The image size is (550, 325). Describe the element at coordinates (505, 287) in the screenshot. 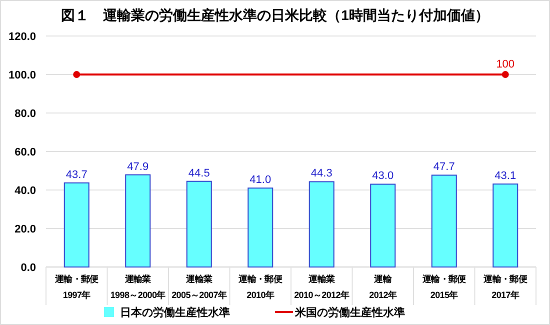

I see `x-tick-label: 運輸・郵便 2017年` at that location.